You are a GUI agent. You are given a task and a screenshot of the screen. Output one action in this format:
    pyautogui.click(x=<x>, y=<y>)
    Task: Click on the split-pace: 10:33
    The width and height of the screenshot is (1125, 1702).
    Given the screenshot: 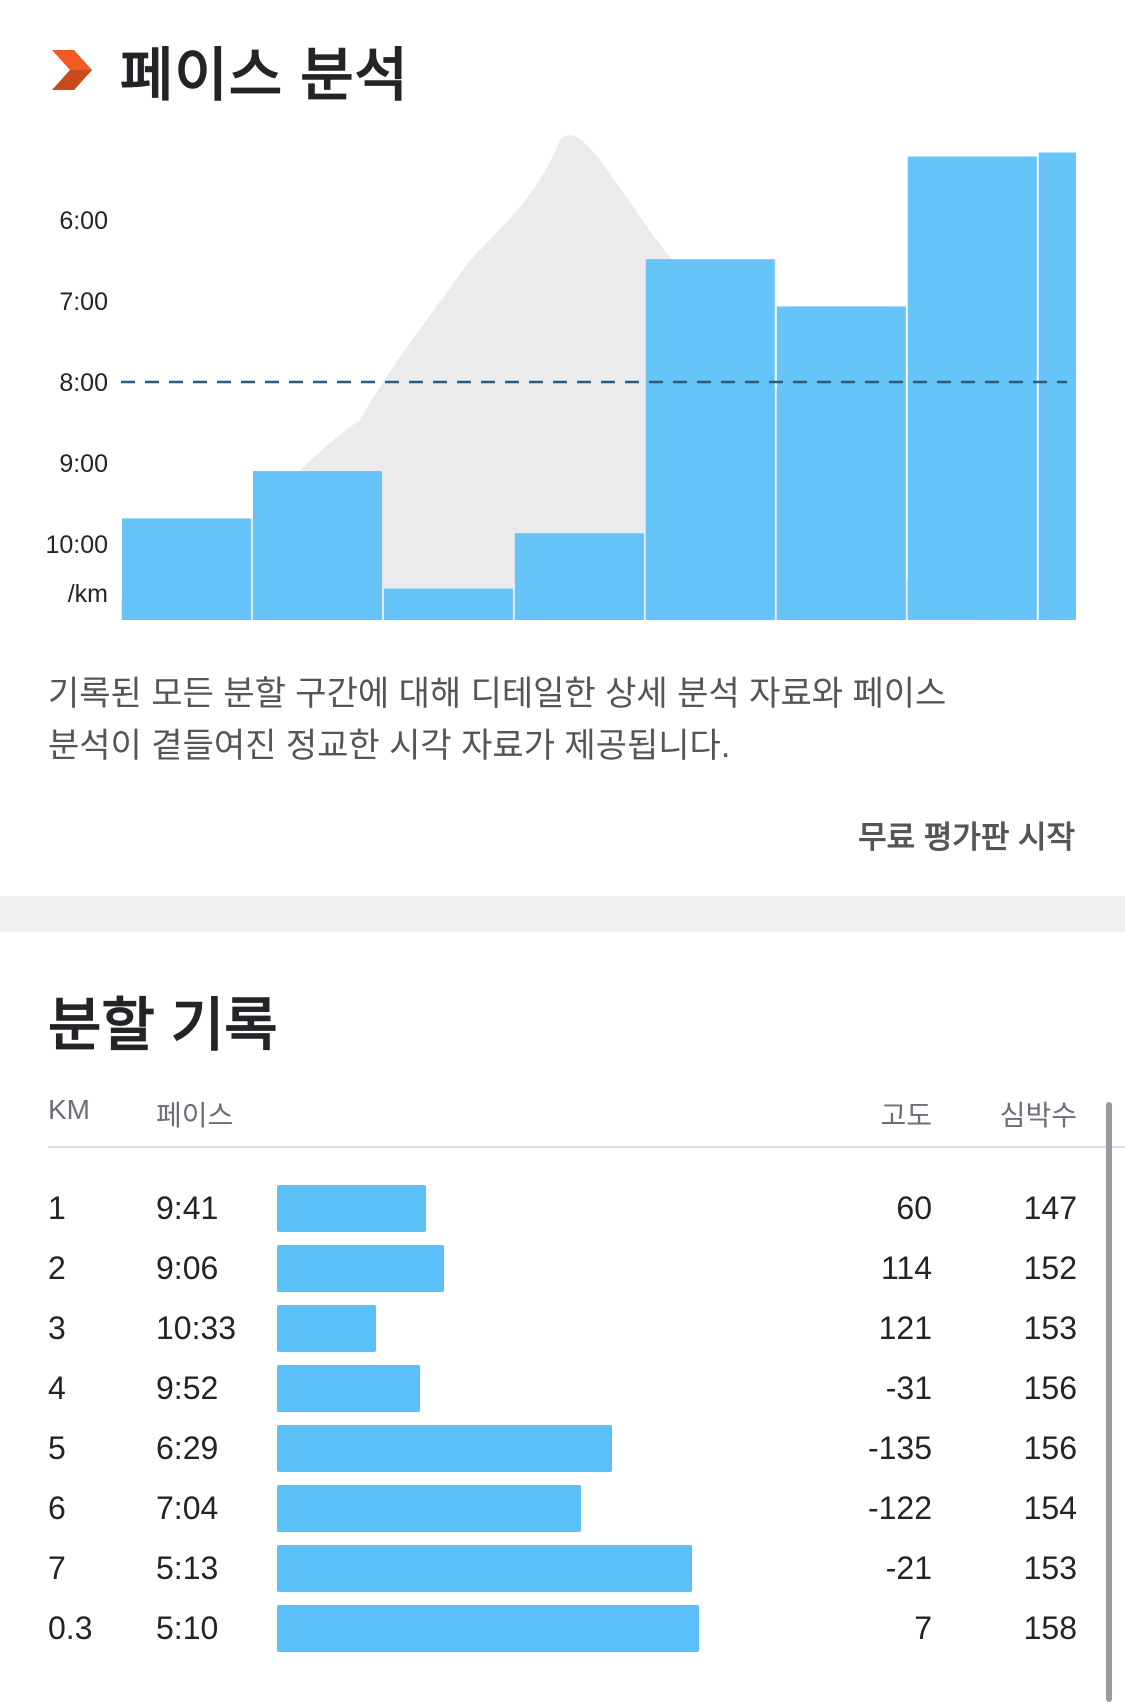 What is the action you would take?
    pyautogui.click(x=196, y=1328)
    